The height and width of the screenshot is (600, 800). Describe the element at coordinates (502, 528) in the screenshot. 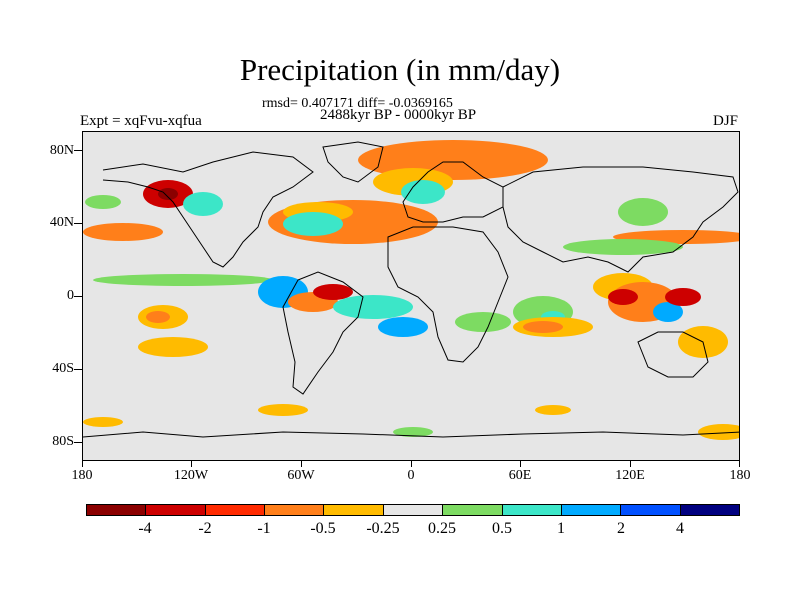

I see `colorbar-label: 0.5` at that location.